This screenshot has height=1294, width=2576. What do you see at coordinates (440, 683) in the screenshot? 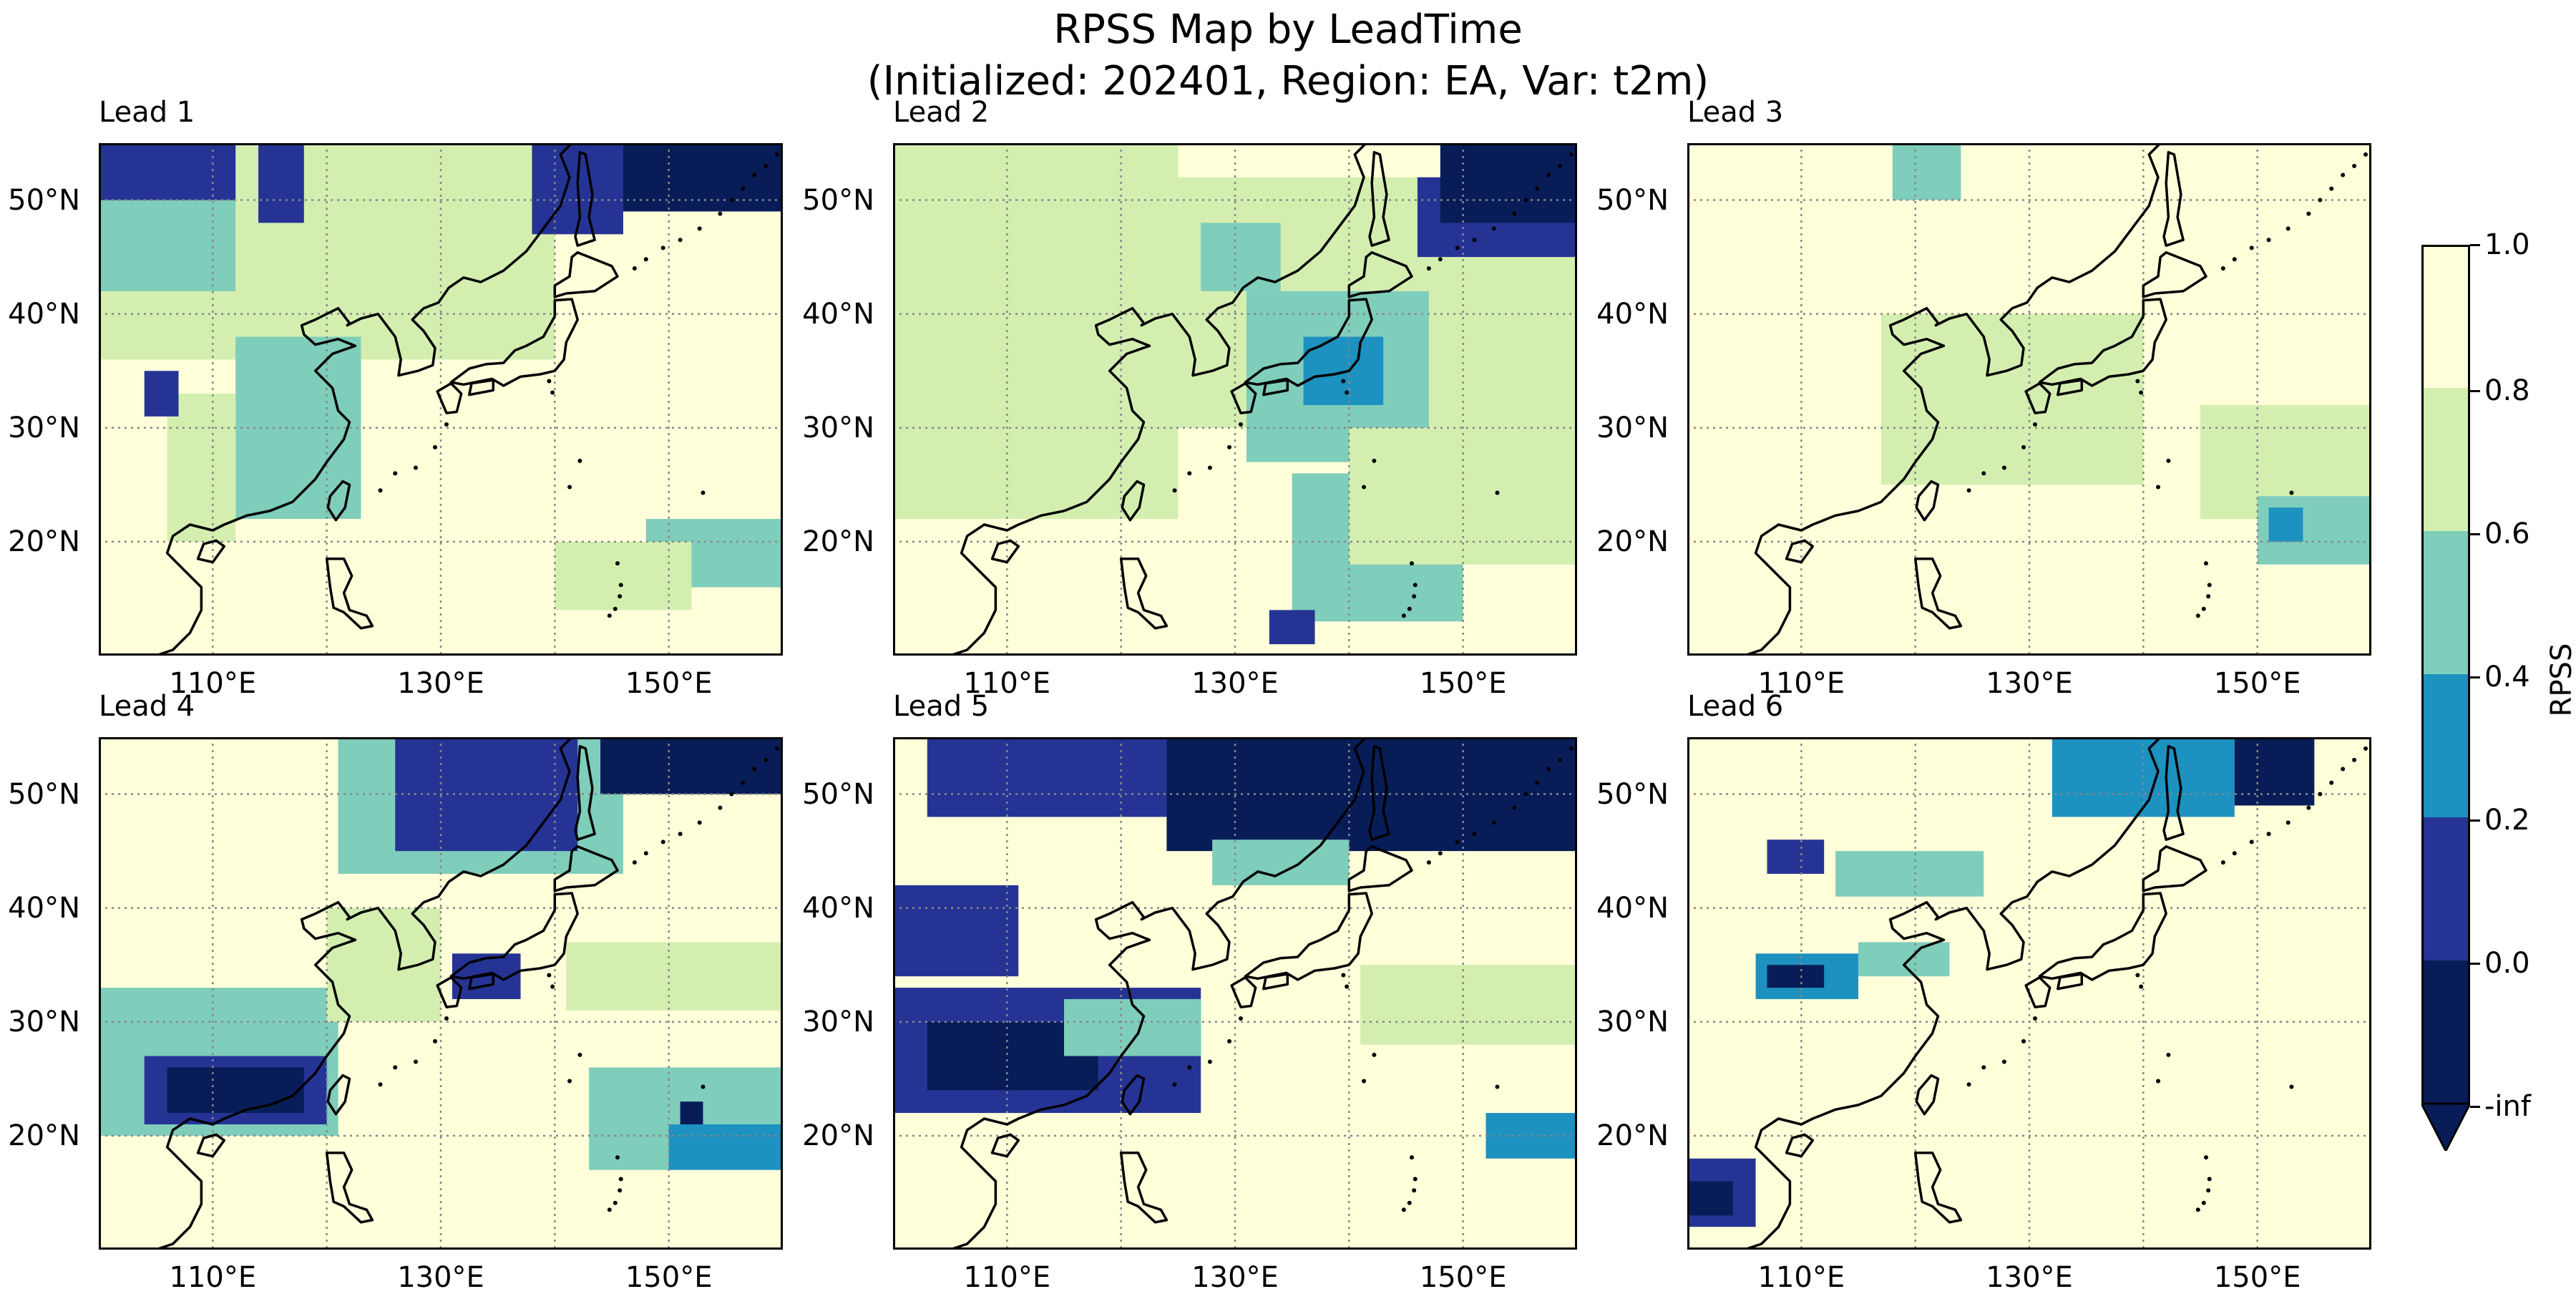
I see `lon-tick-label: 130°E` at bounding box center [440, 683].